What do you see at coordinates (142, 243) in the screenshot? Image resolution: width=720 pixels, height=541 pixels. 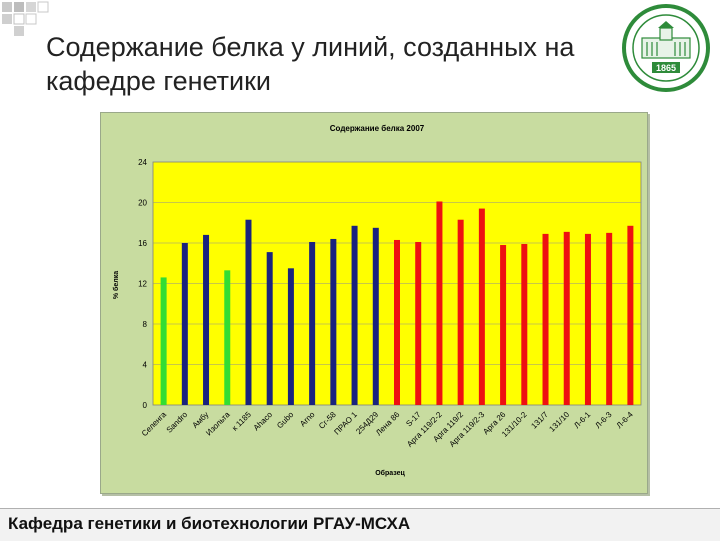 I see `y-tick-label: 16` at bounding box center [142, 243].